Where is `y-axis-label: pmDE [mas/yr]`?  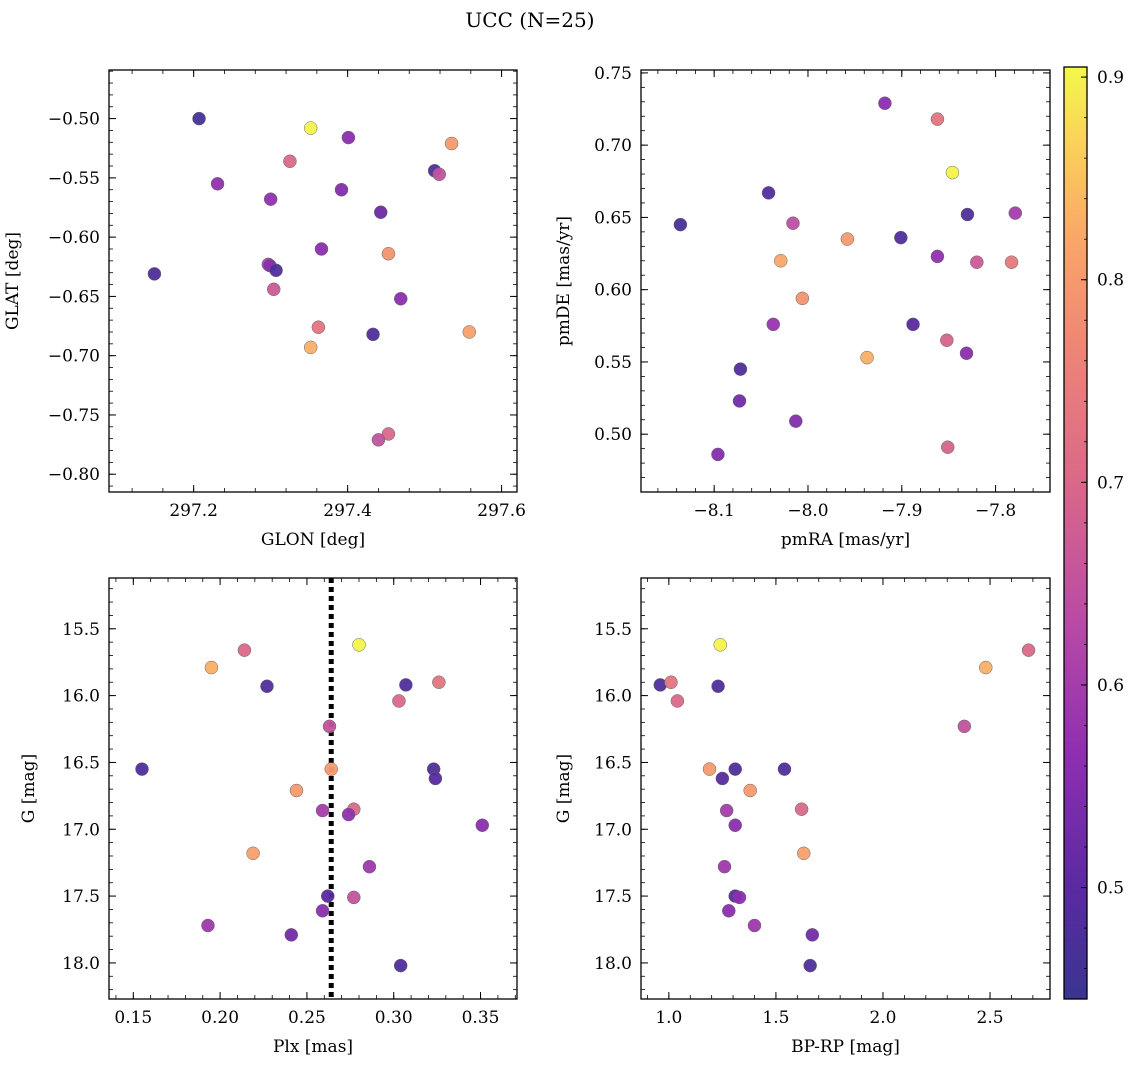
y-axis-label: pmDE [mas/yr] is located at coordinates (564, 281).